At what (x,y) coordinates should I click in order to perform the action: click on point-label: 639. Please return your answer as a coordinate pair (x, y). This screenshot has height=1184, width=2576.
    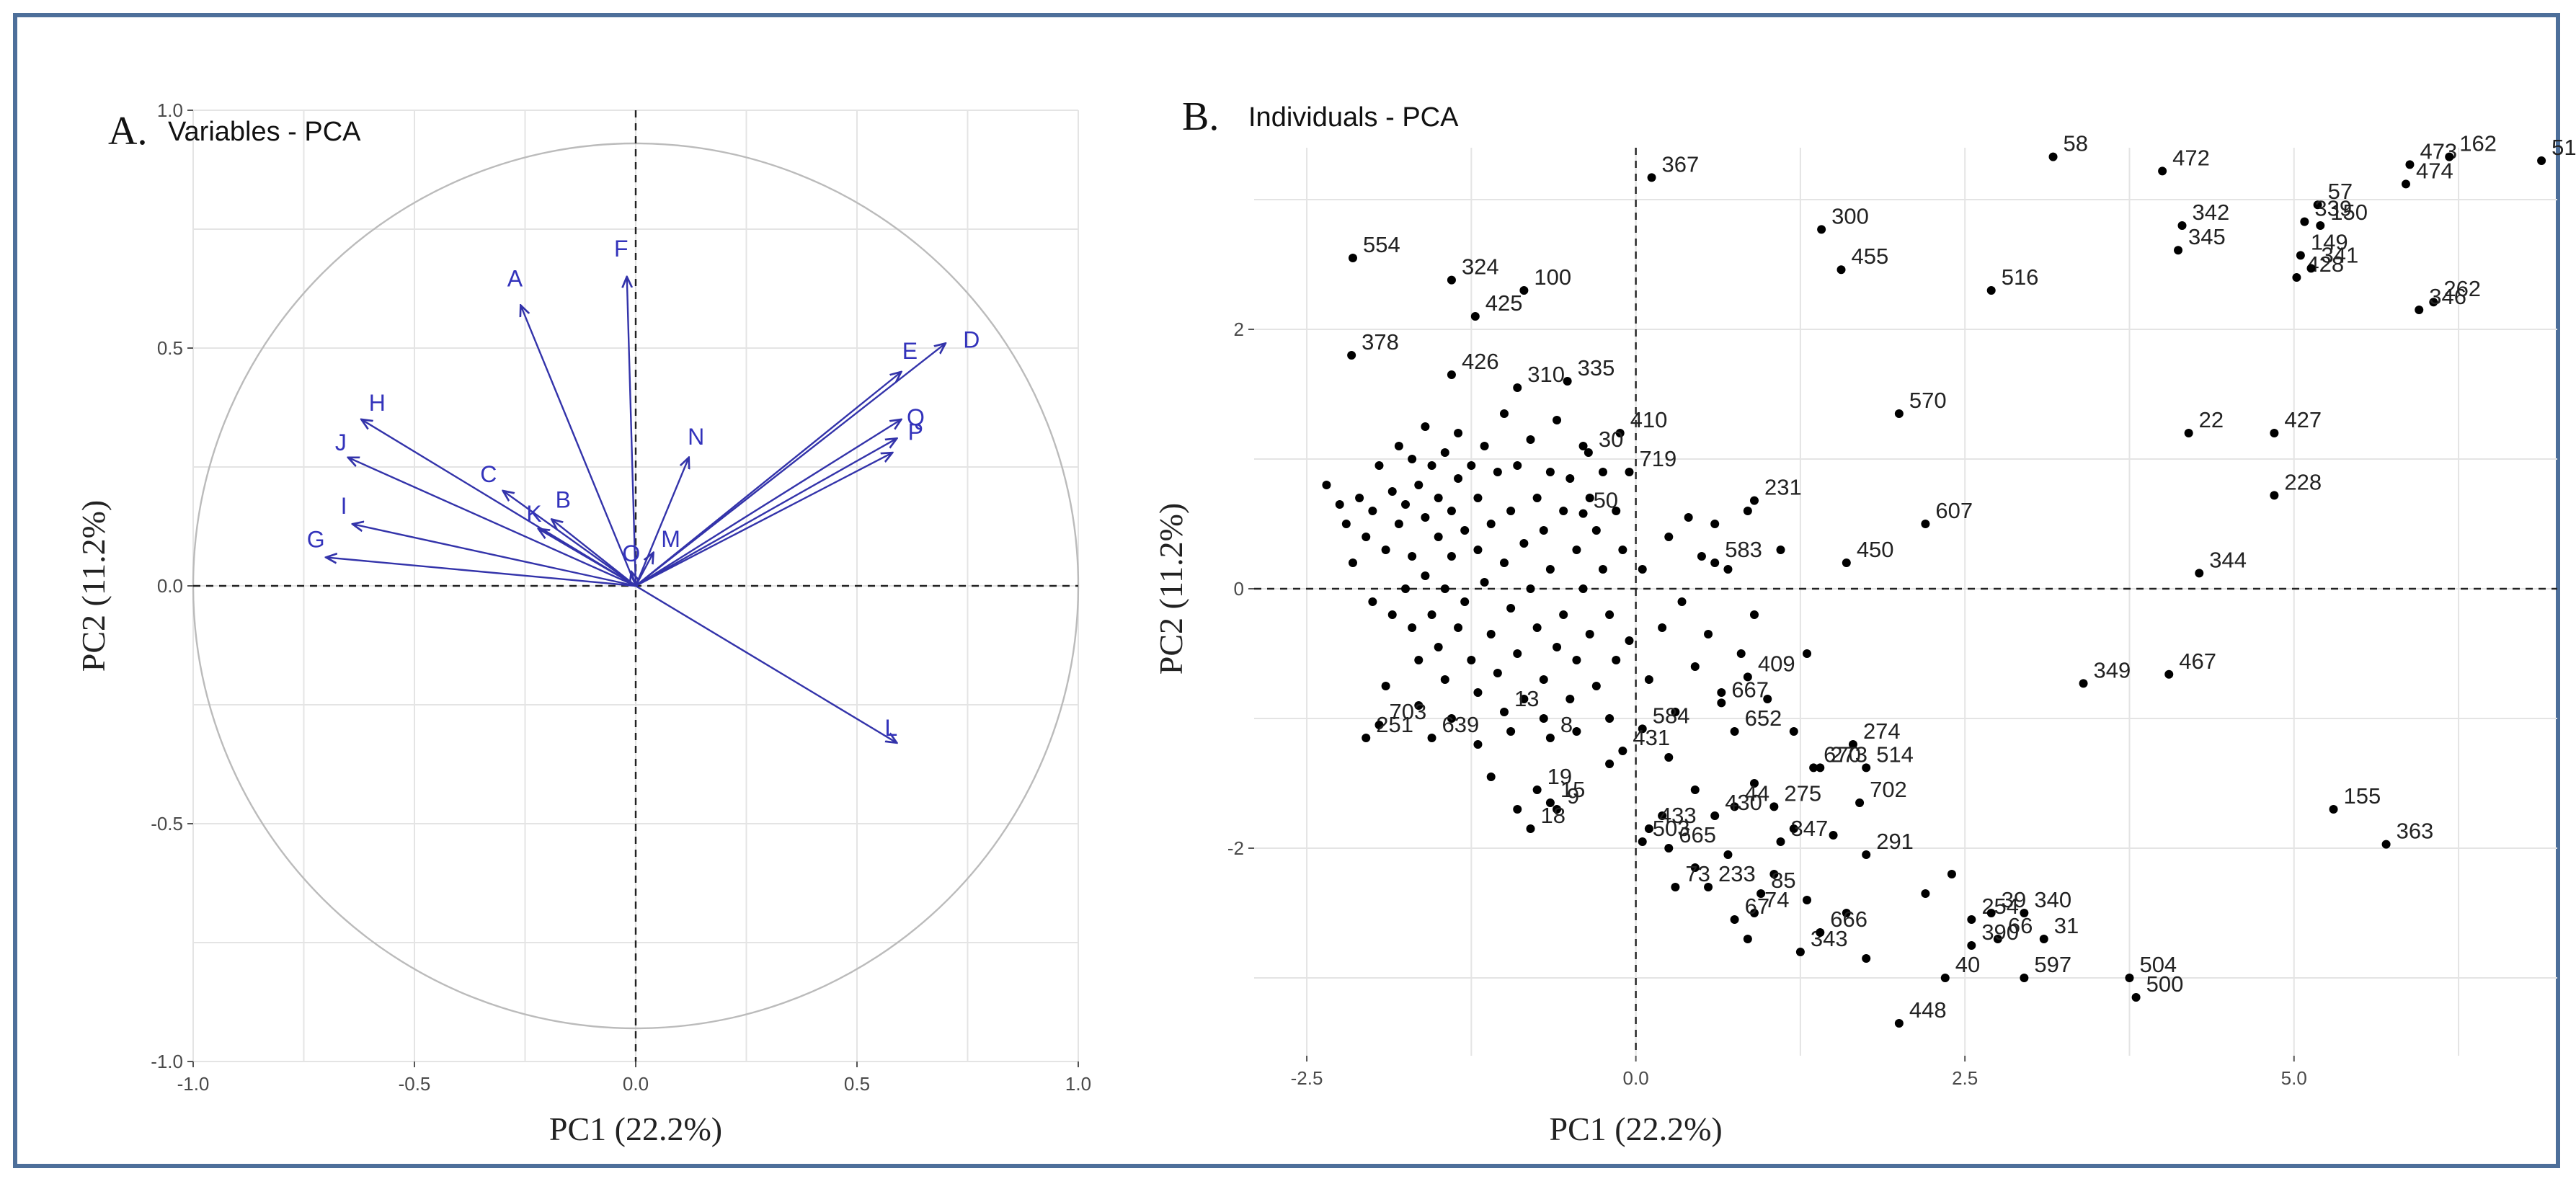
    Looking at the image, I should click on (1461, 724).